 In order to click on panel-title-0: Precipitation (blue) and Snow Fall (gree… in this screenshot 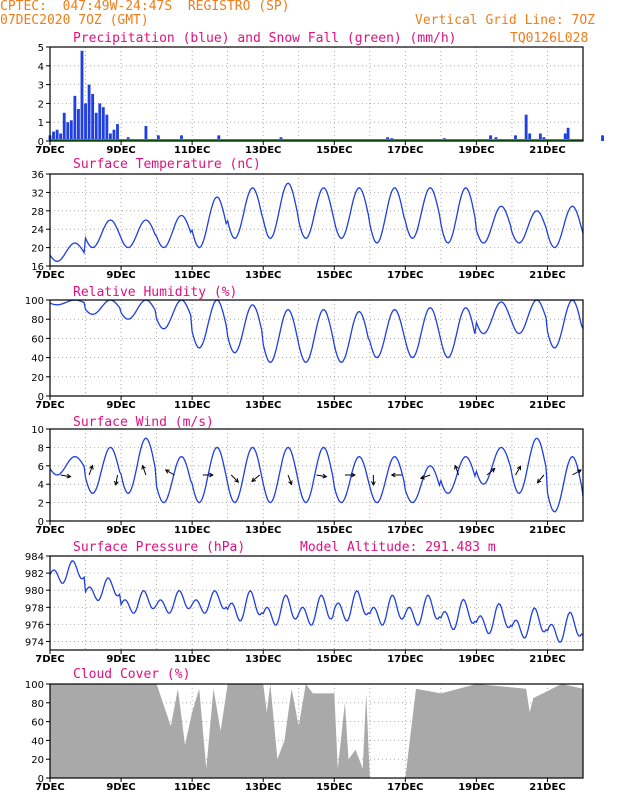, I will do `click(265, 38)`.